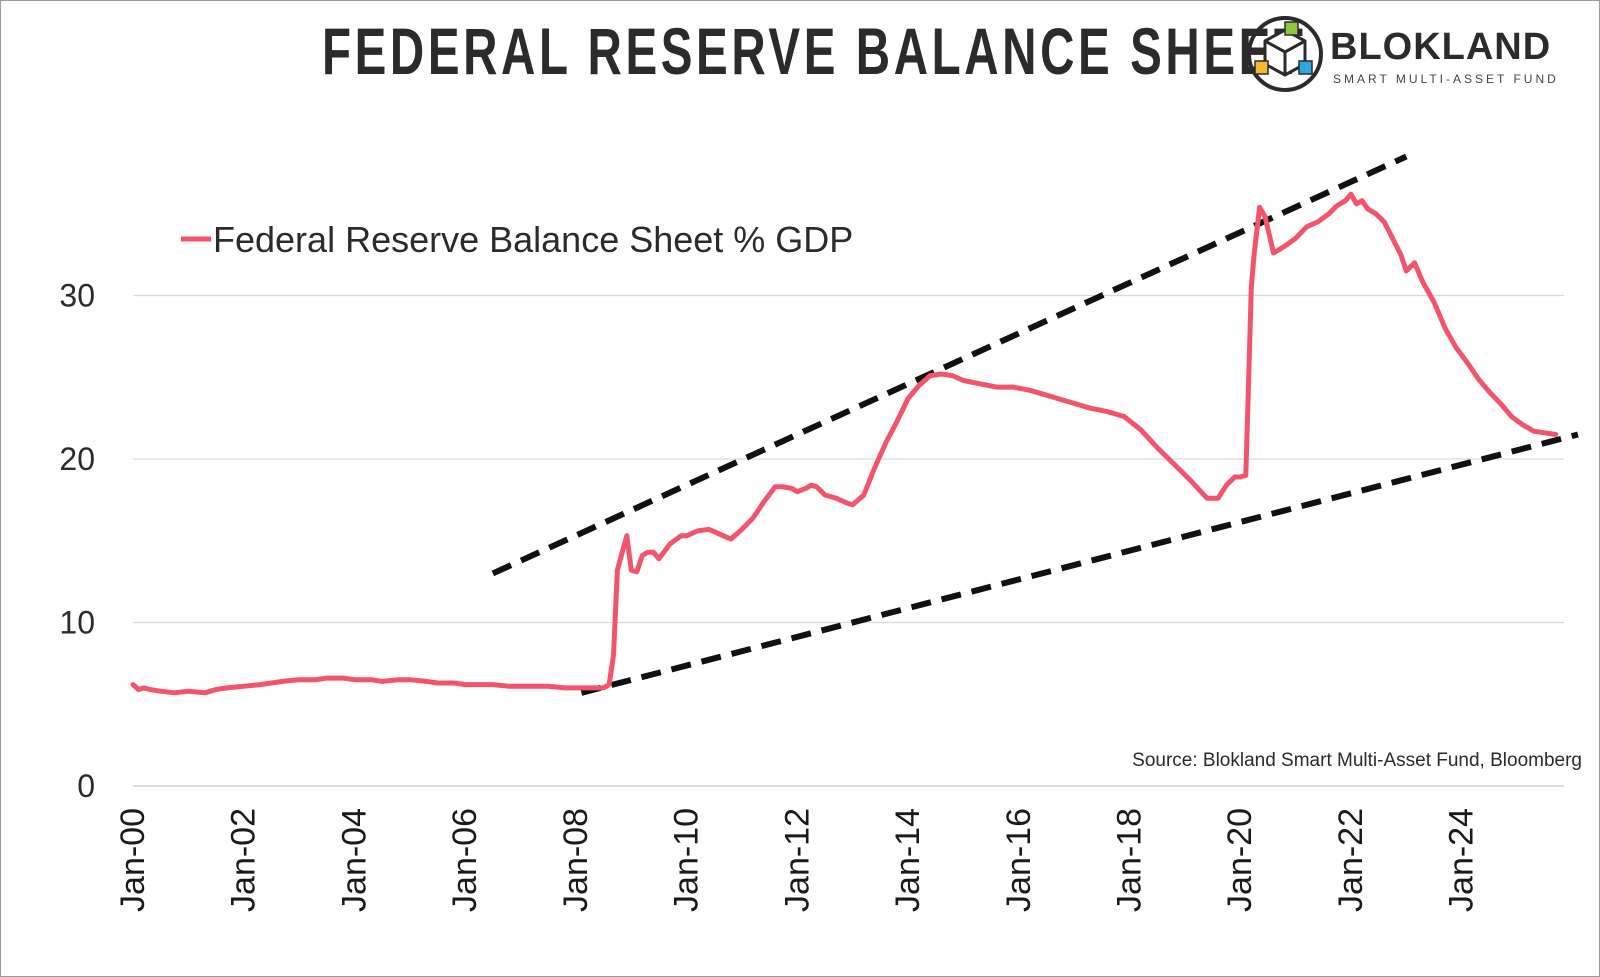 The image size is (1600, 977). I want to click on x-tick-label: Jan-02, so click(244, 860).